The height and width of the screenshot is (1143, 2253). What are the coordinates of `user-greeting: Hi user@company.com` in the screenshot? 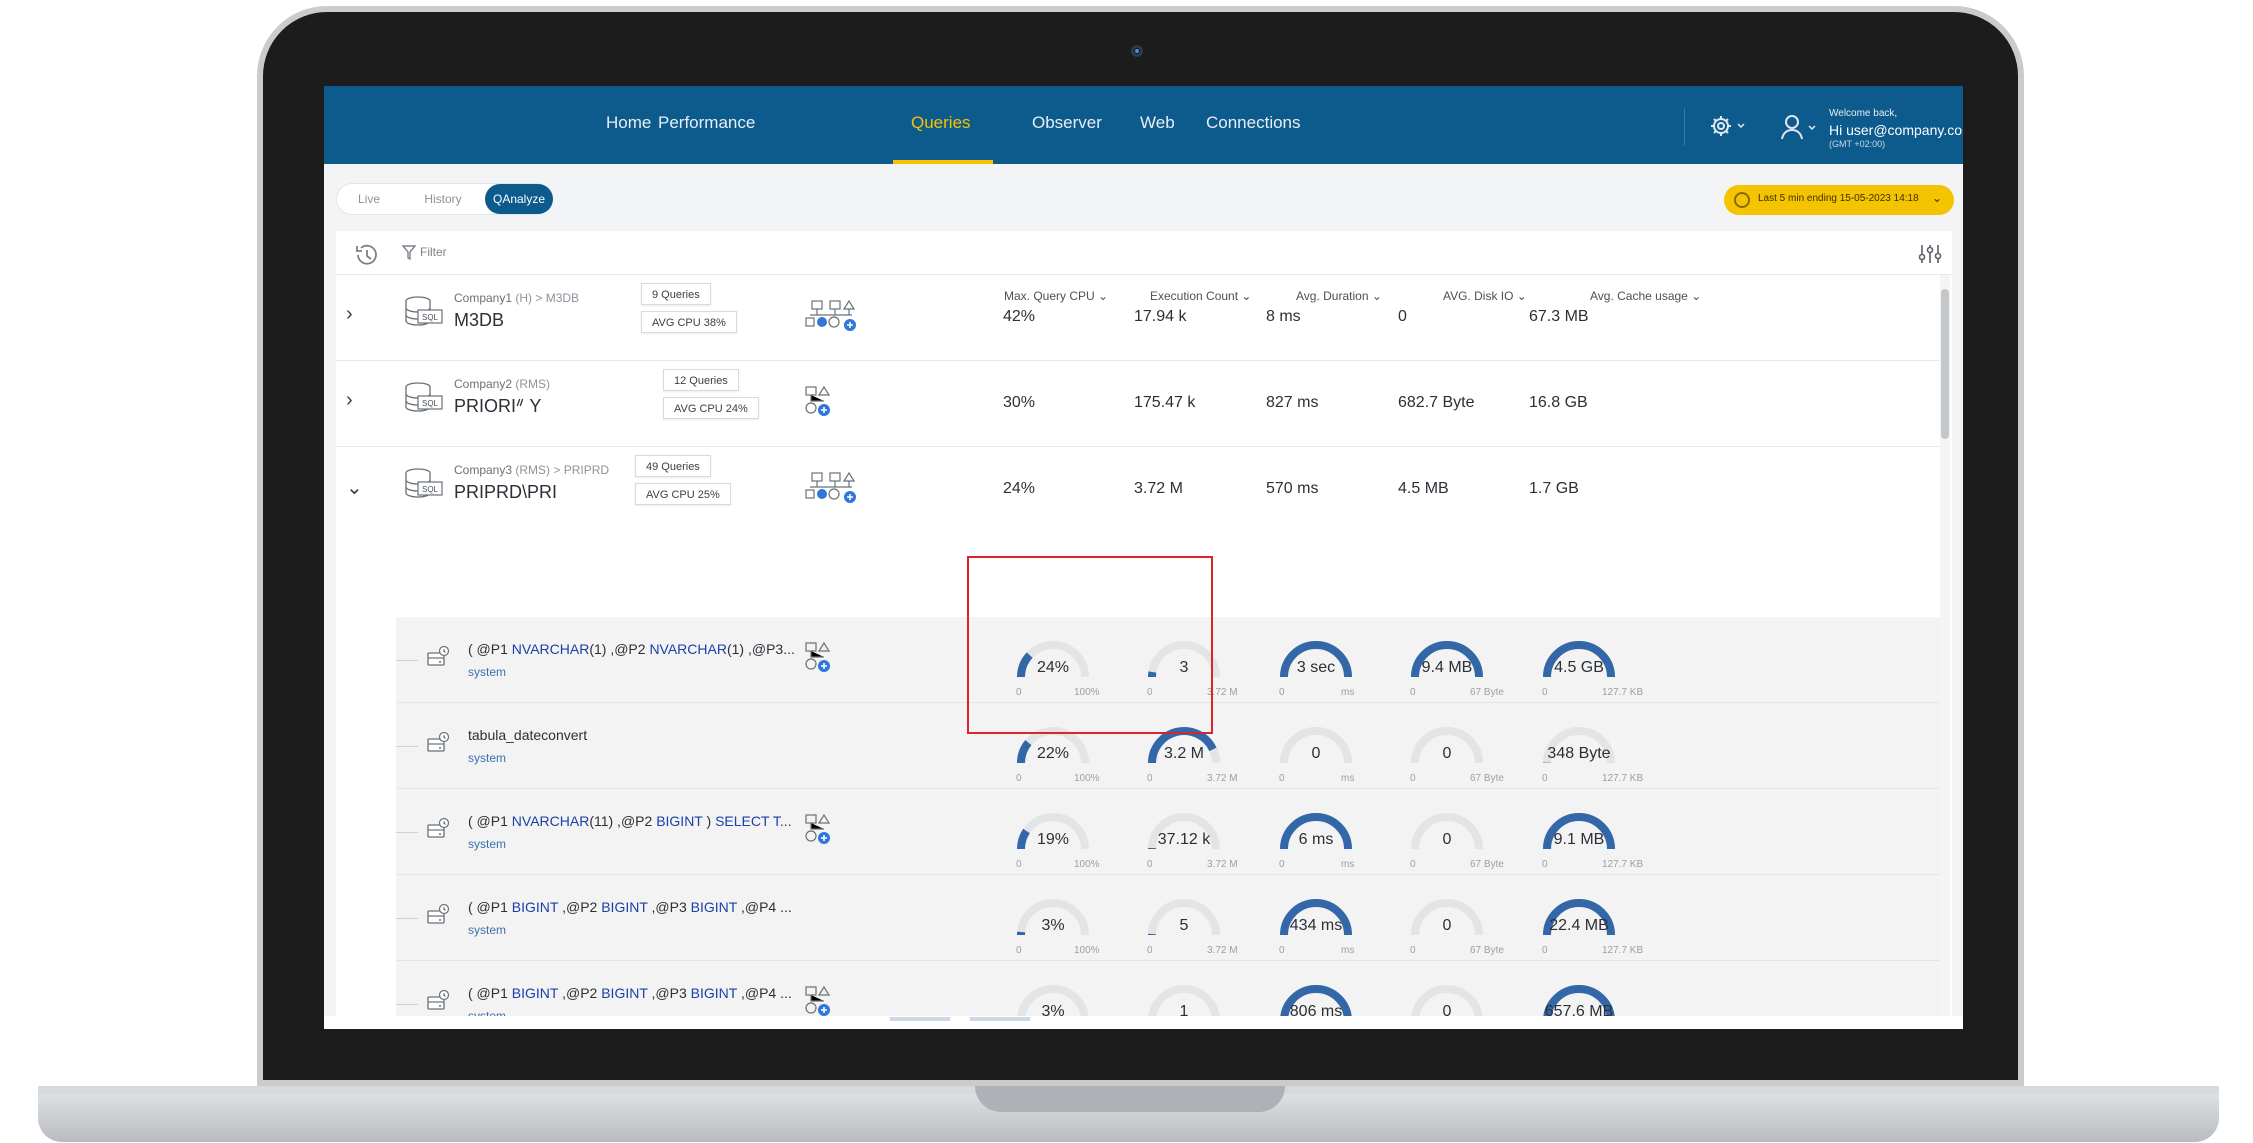 It's located at (1896, 130).